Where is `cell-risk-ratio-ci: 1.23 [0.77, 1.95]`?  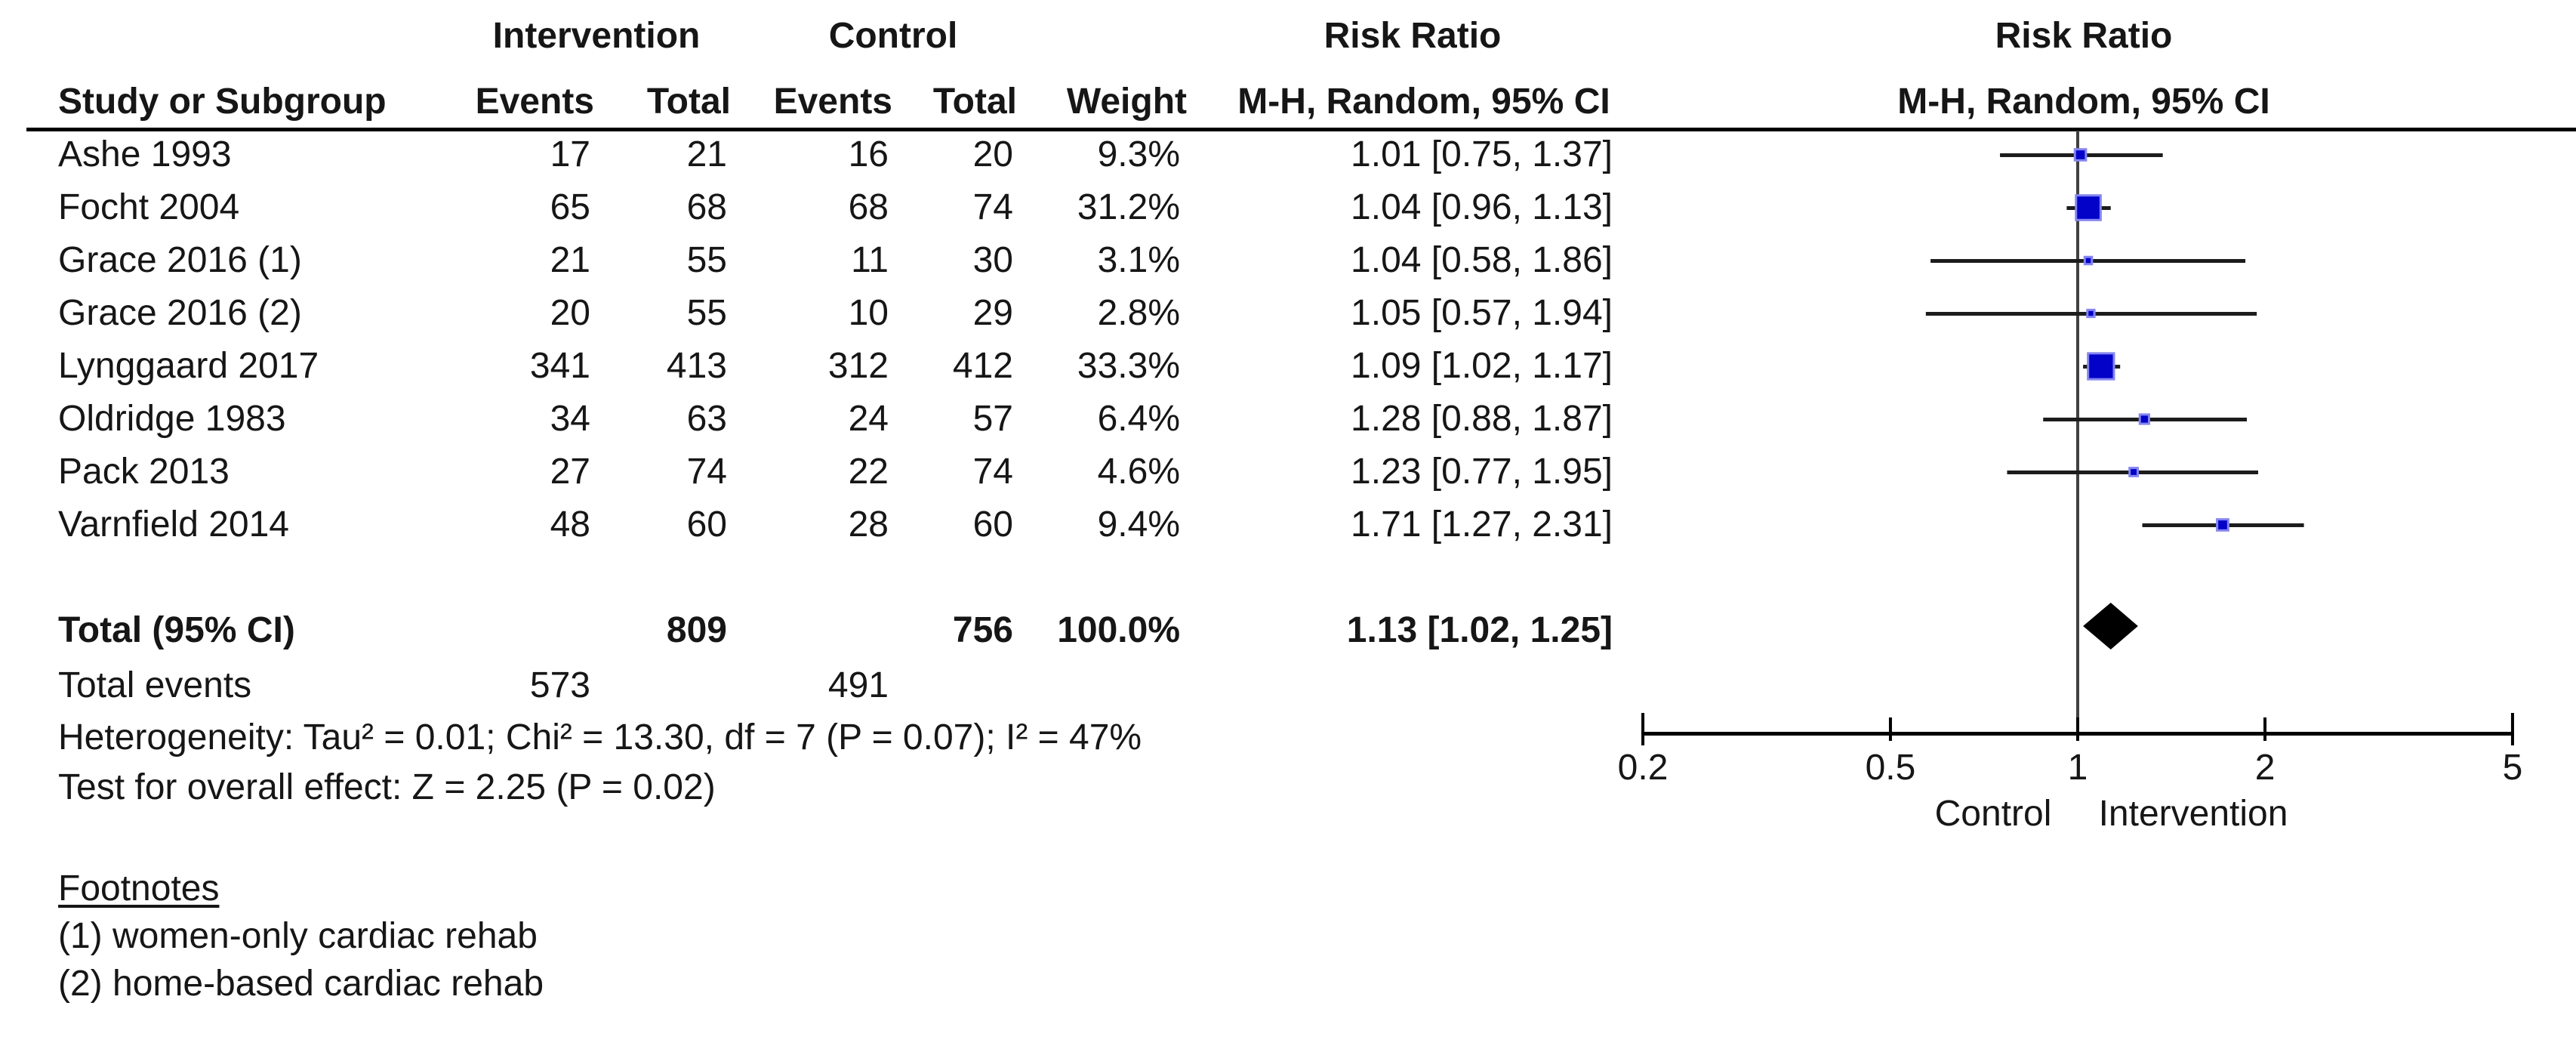 cell-risk-ratio-ci: 1.23 [0.77, 1.95] is located at coordinates (1482, 472).